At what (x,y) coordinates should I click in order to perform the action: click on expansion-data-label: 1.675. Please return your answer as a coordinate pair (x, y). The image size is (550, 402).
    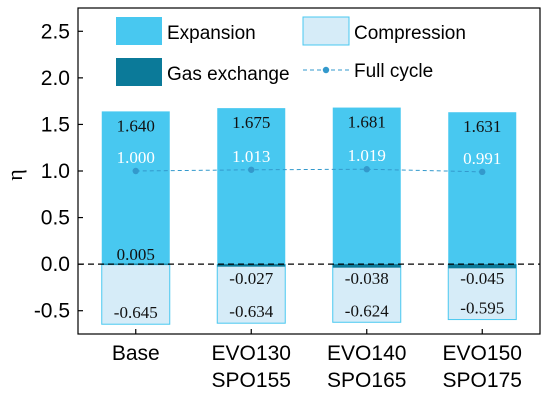
    Looking at the image, I should click on (251, 122).